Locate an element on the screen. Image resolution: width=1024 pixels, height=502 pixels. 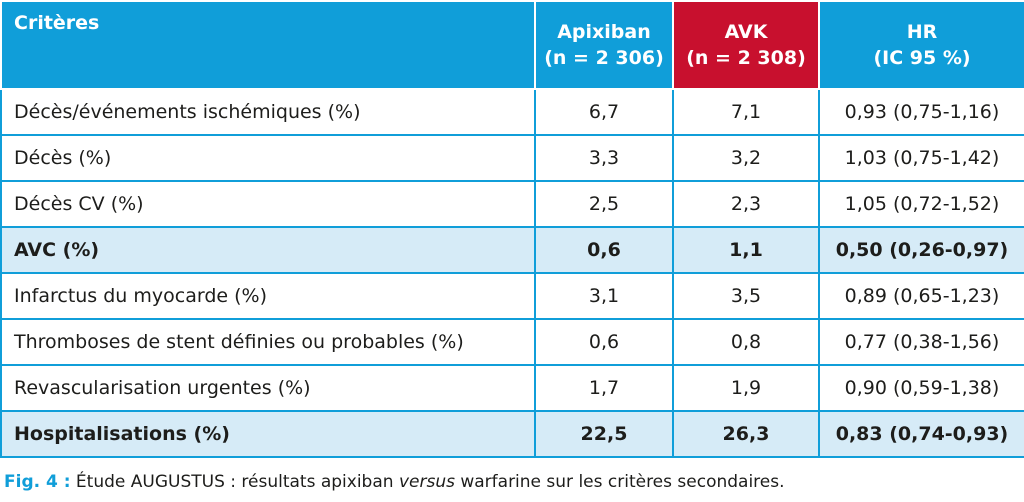
header-apixiban-count: (n = 2 306) is located at coordinates (604, 58).